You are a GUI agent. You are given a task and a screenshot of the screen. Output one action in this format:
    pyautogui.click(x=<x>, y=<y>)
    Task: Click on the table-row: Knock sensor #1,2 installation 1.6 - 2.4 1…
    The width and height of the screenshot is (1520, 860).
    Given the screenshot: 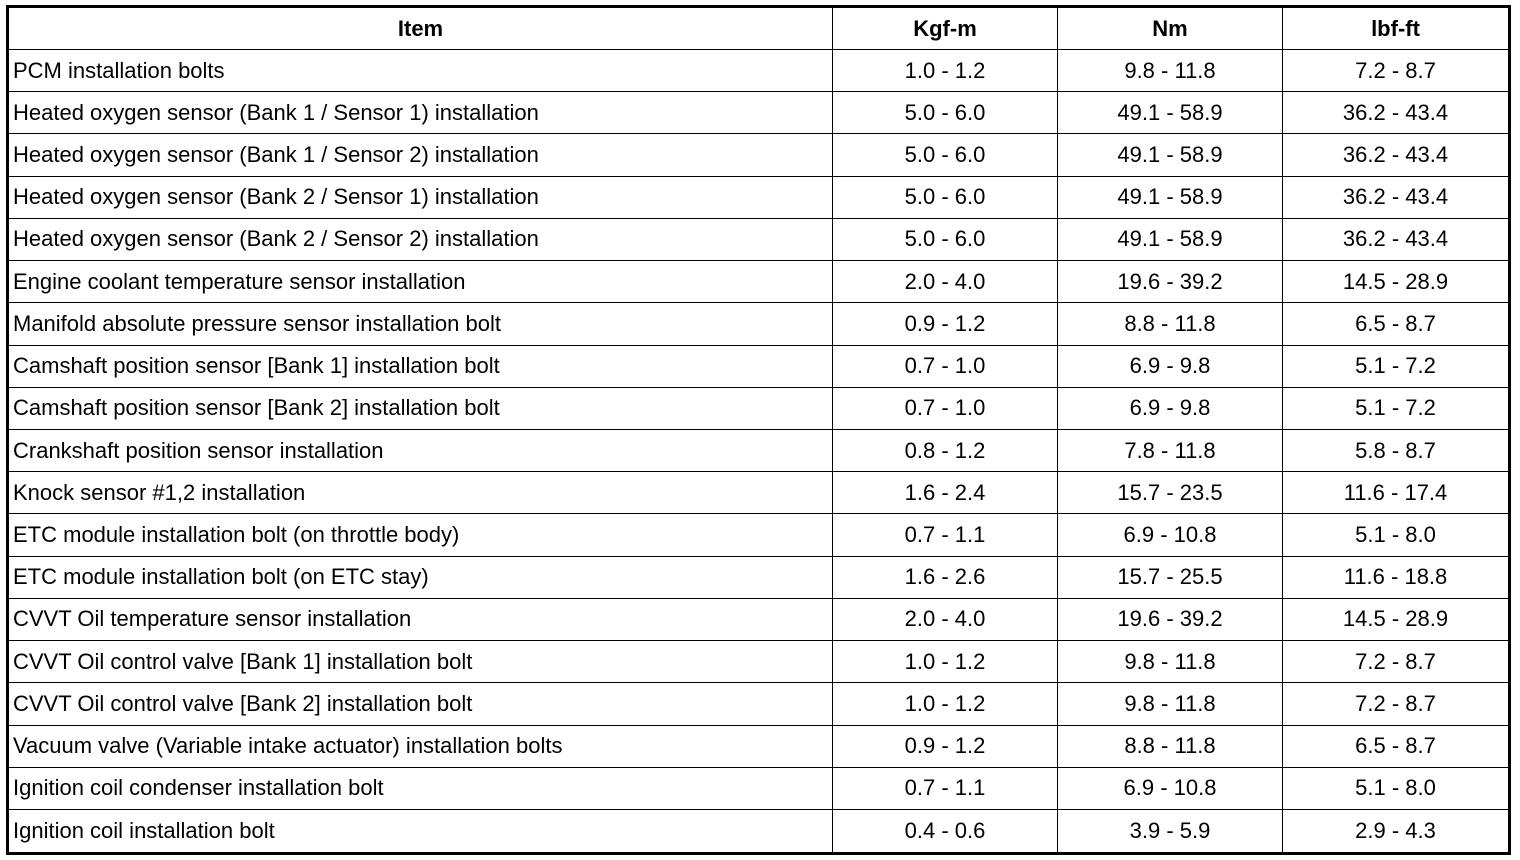 What is the action you would take?
    pyautogui.click(x=758, y=493)
    